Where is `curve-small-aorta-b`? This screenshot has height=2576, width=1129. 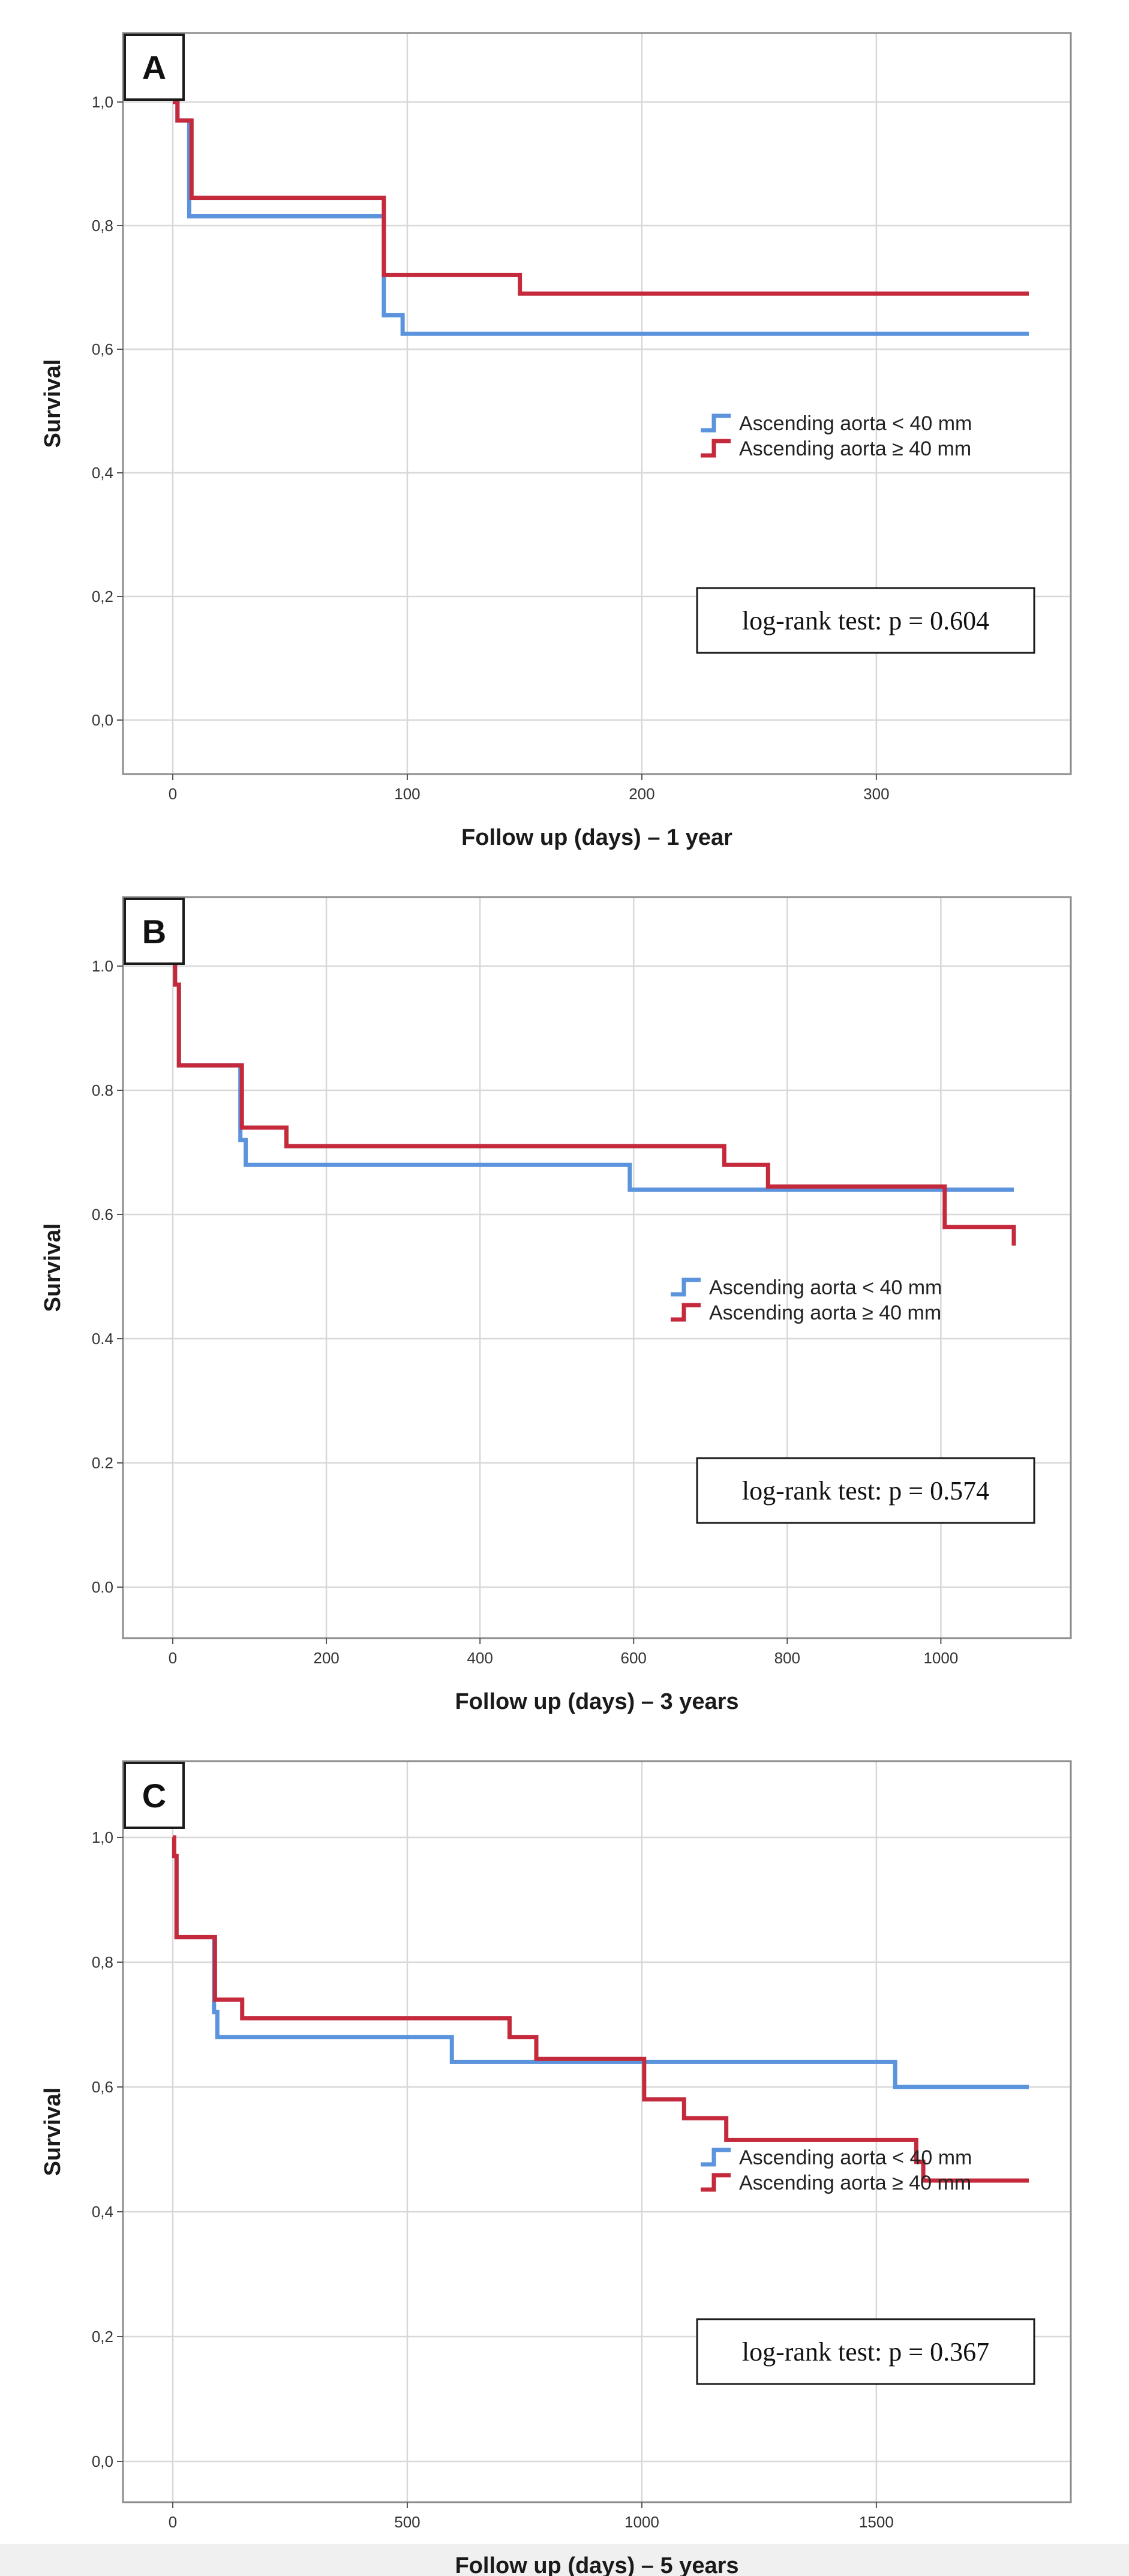
curve-small-aorta-b is located at coordinates (593, 1078).